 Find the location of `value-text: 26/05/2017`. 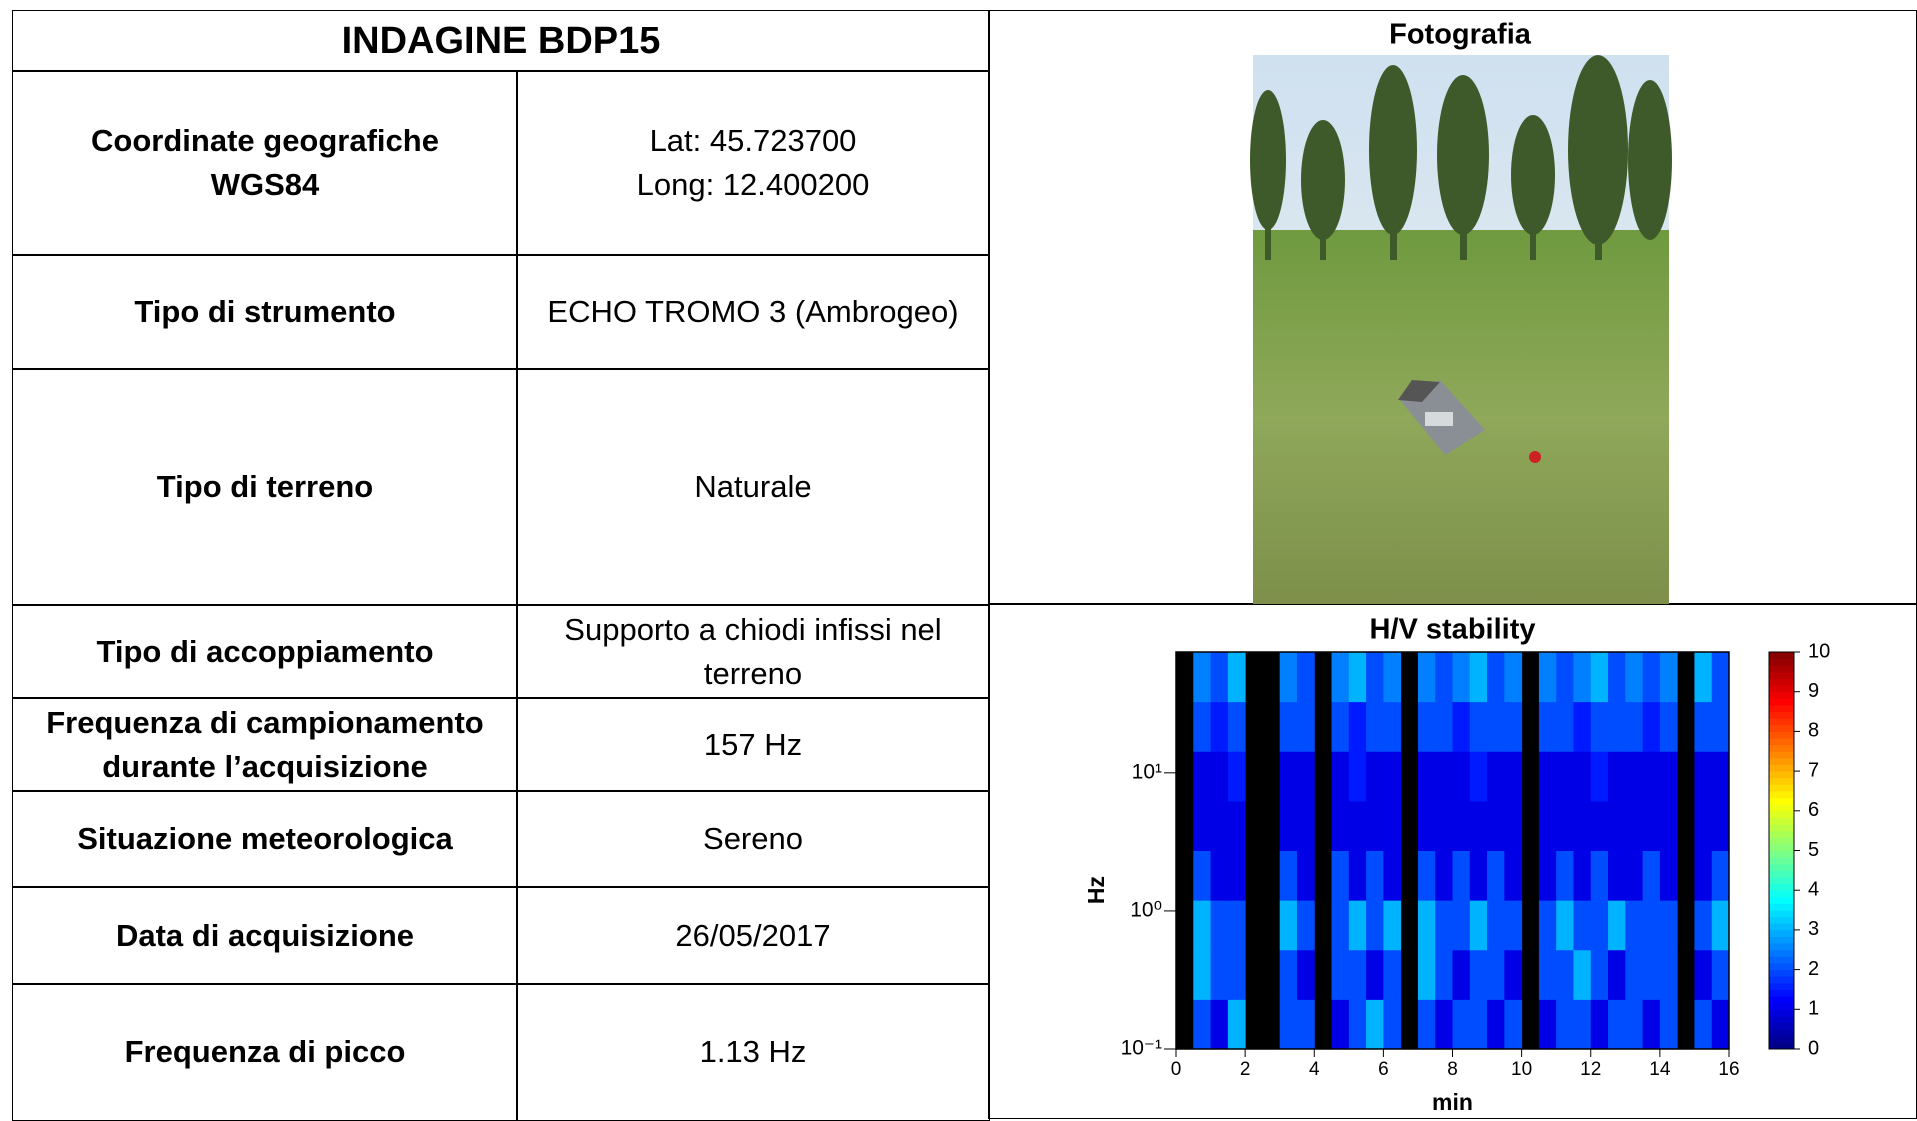

value-text: 26/05/2017 is located at coordinates (753, 935).